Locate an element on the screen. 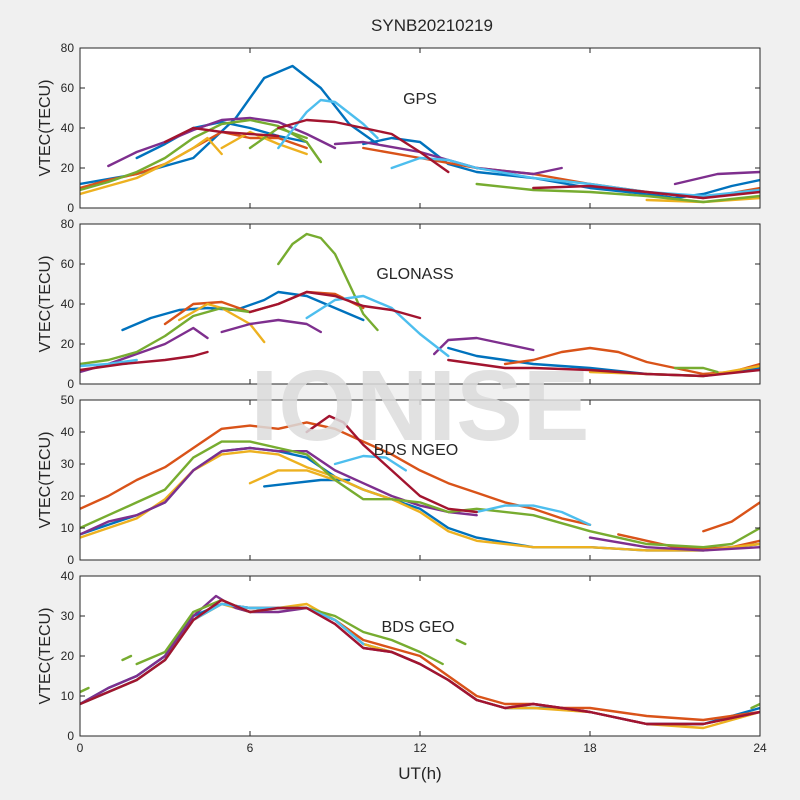  x-tick-label: 24 is located at coordinates (760, 748).